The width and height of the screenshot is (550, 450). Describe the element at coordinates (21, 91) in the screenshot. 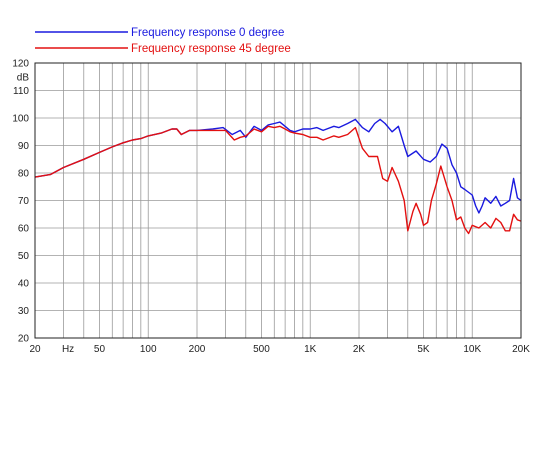

I see `y-tick-label: 110` at that location.